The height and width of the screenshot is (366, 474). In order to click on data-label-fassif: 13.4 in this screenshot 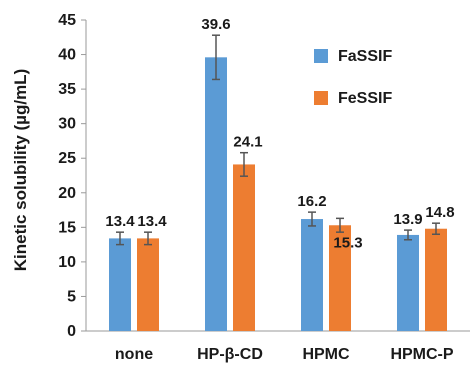, I will do `click(120, 221)`.